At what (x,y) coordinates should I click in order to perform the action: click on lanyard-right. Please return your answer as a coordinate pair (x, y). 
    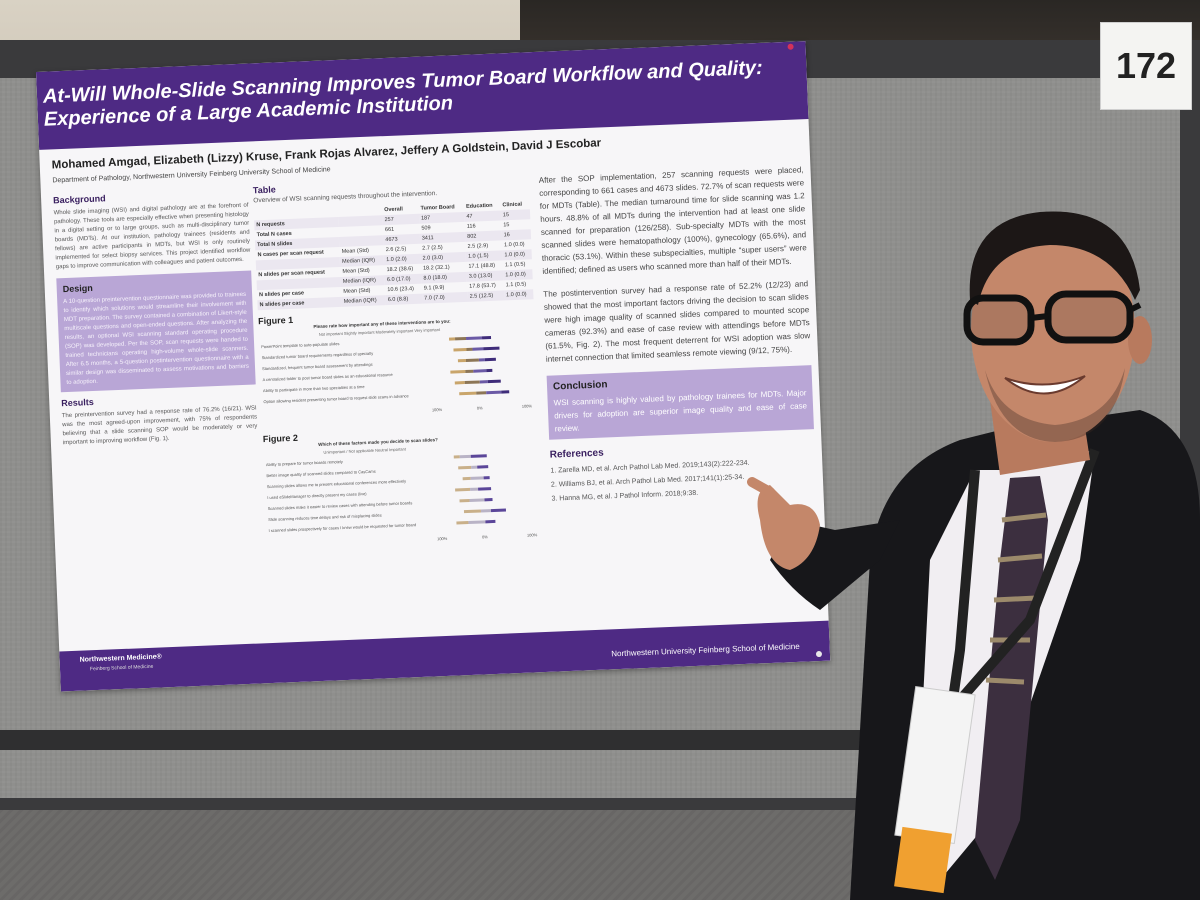
    Looking at the image, I should click on (1028, 576).